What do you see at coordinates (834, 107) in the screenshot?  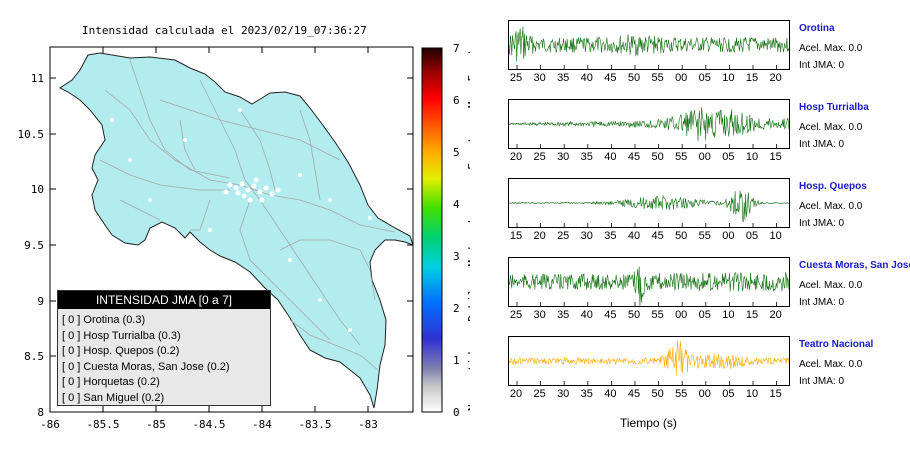 I see `station-name: Hosp Turrialba` at bounding box center [834, 107].